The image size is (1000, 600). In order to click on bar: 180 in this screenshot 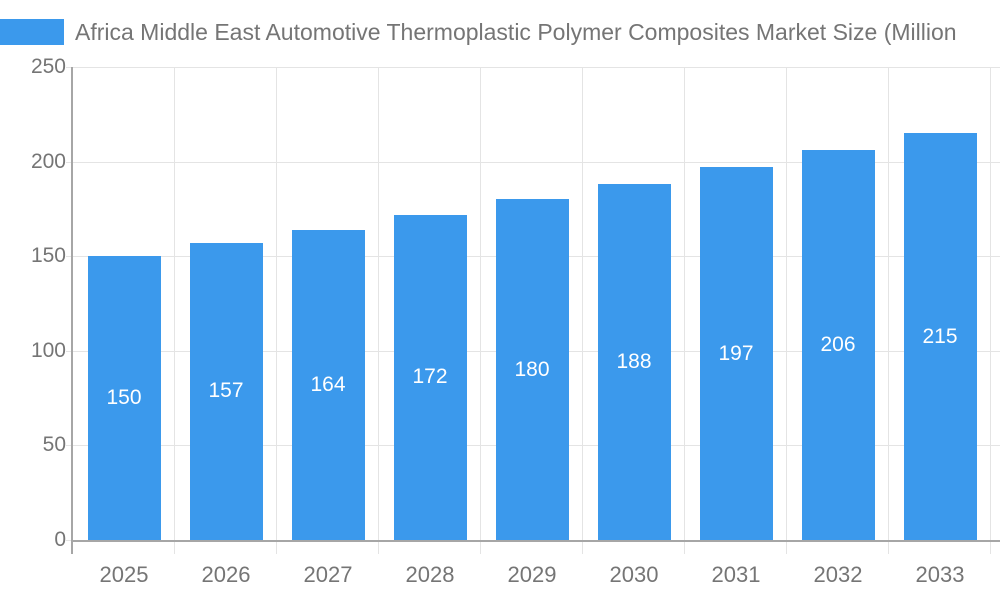, I will do `click(532, 369)`.